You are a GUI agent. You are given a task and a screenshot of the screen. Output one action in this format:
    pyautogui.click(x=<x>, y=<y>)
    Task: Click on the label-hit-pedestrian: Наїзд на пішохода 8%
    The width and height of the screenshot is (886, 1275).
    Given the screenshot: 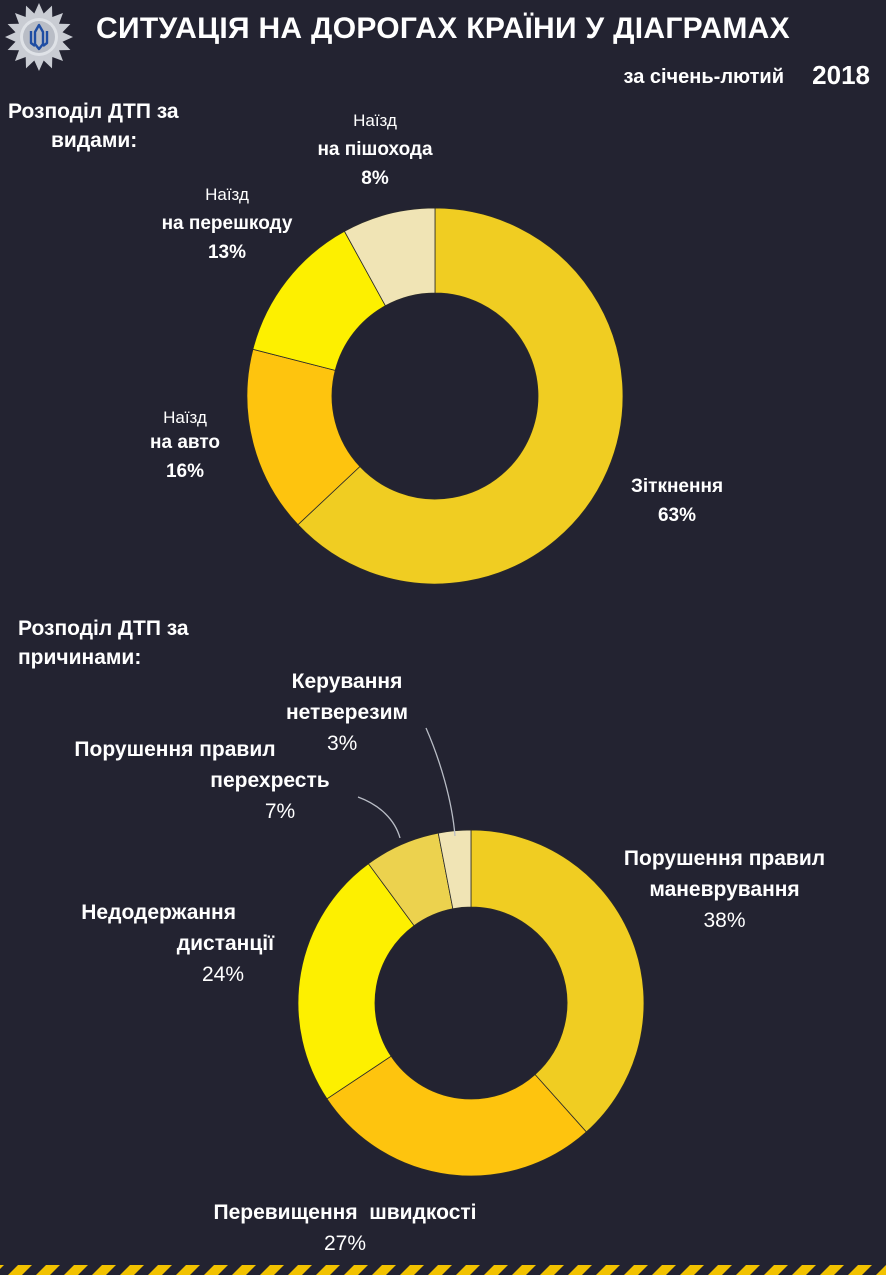 What is the action you would take?
    pyautogui.click(x=375, y=149)
    